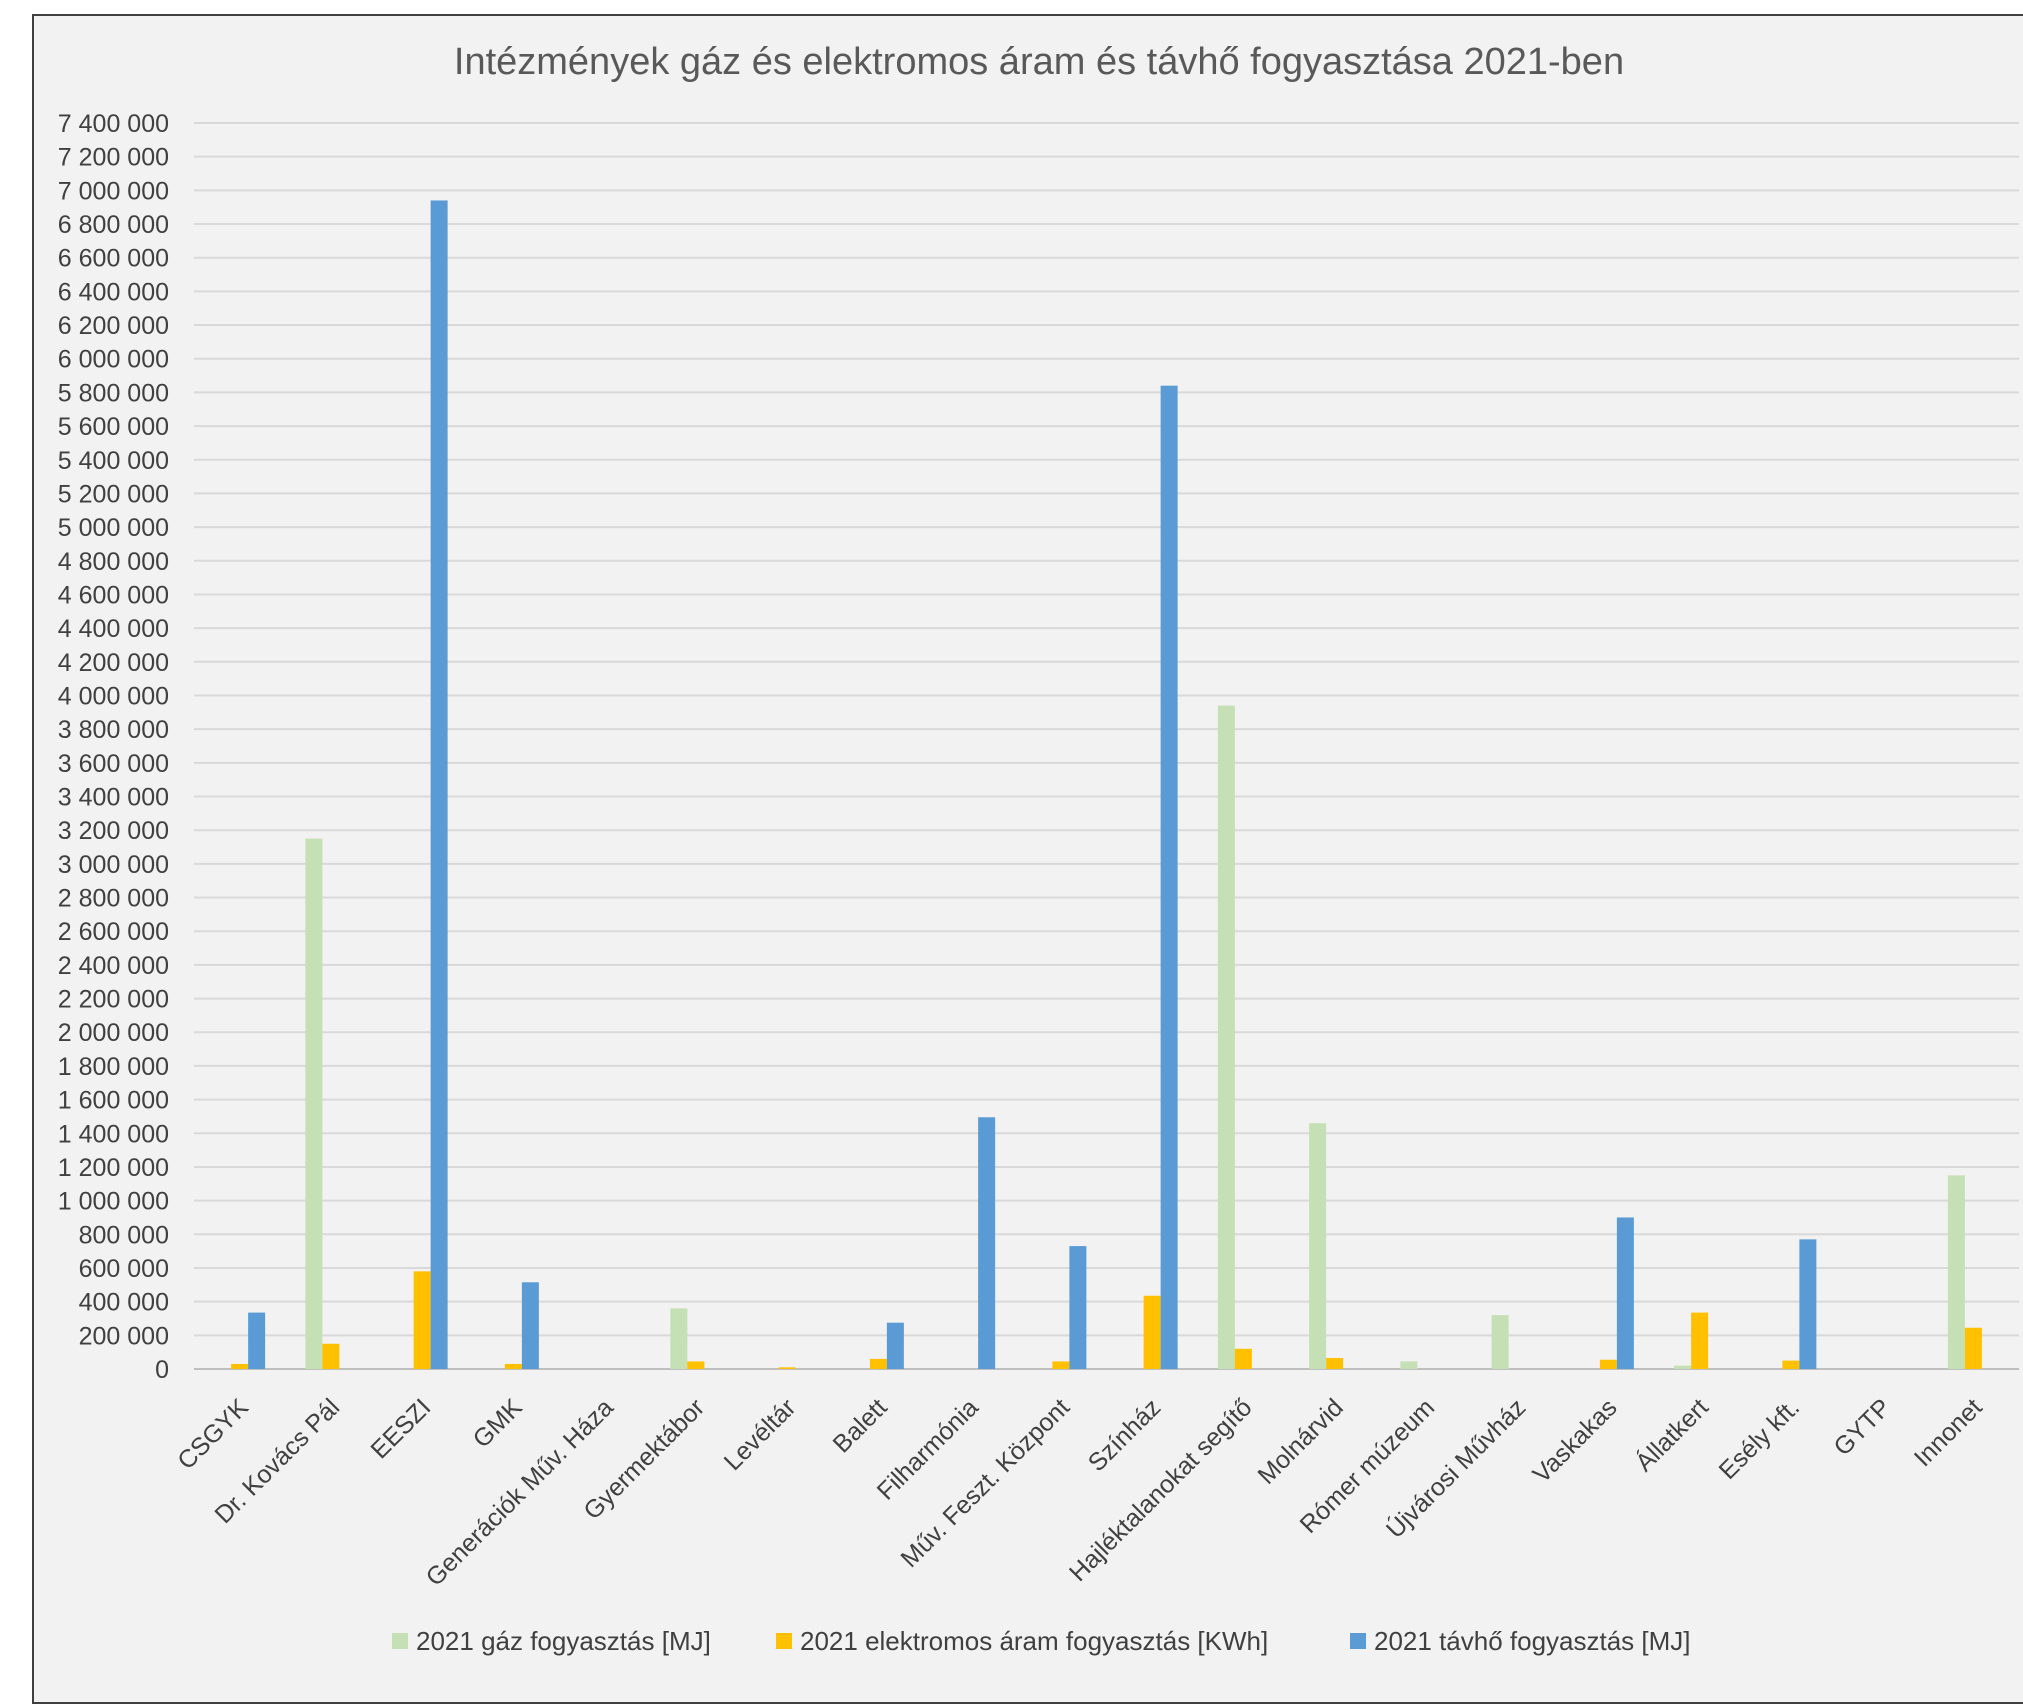 Image resolution: width=2023 pixels, height=1706 pixels. I want to click on y-tick-label: 2 200 000, so click(113, 1000).